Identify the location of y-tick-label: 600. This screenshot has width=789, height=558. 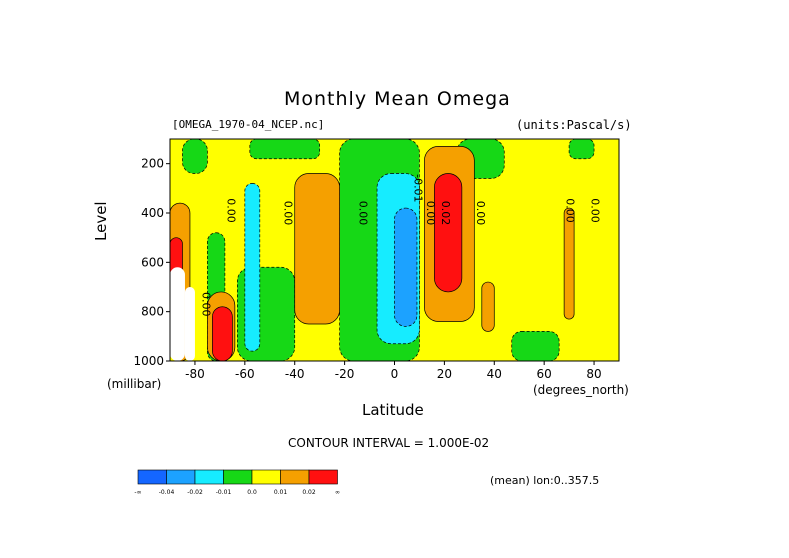
(152, 262).